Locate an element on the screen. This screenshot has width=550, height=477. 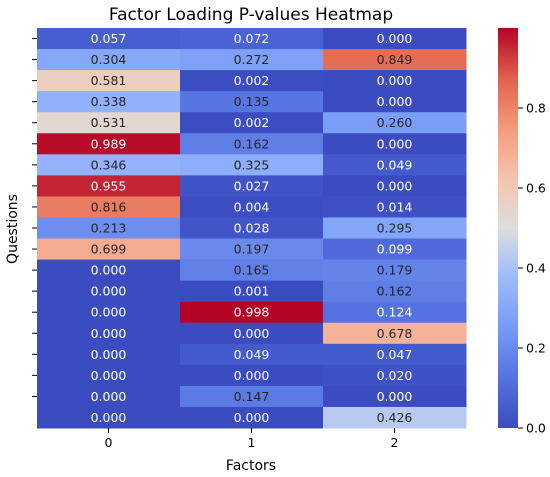
chart-title: Factor Loading P-values Heatmap is located at coordinates (251, 15).